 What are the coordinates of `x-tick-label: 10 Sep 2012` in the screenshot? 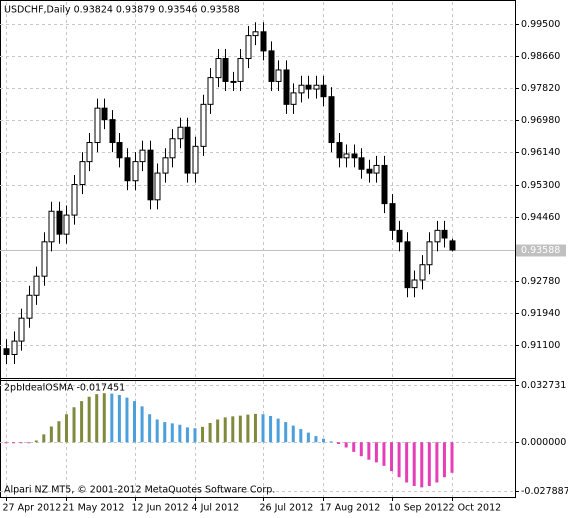 It's located at (419, 508).